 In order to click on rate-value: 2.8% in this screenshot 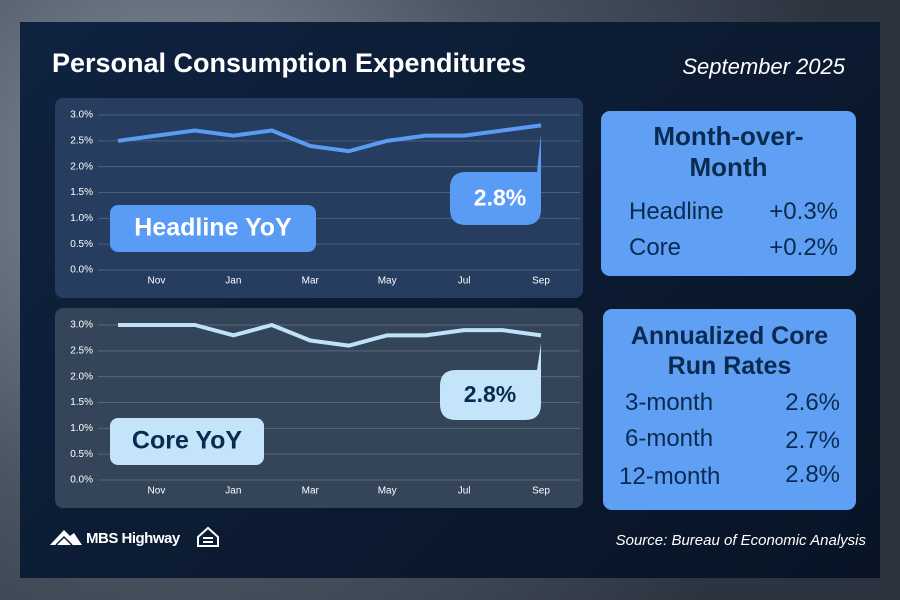, I will do `click(812, 474)`.